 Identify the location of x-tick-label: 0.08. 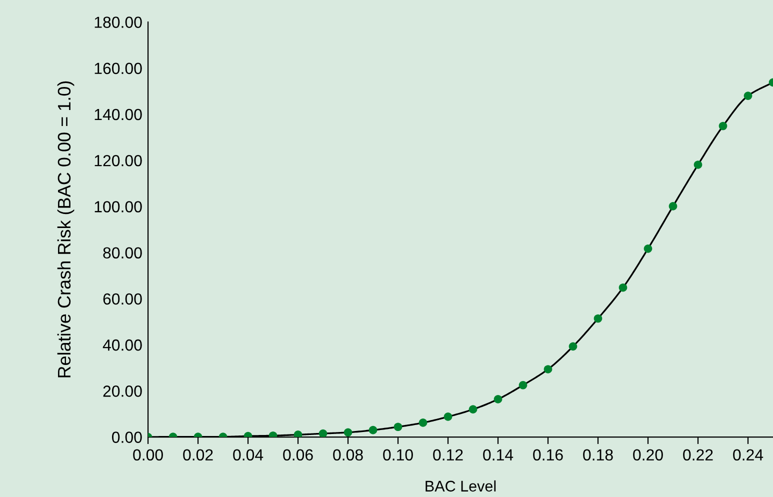
(348, 455).